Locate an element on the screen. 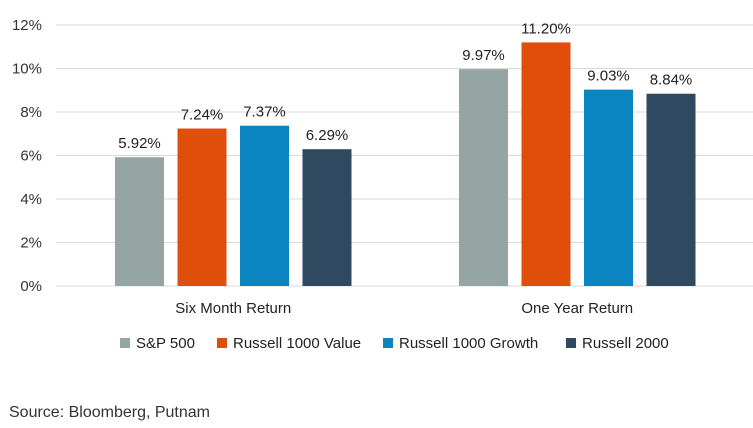 This screenshot has width=753, height=428. y-axis-tick-labels: 0% 2% 4% 6% 8% 10% 12% is located at coordinates (27, 156).